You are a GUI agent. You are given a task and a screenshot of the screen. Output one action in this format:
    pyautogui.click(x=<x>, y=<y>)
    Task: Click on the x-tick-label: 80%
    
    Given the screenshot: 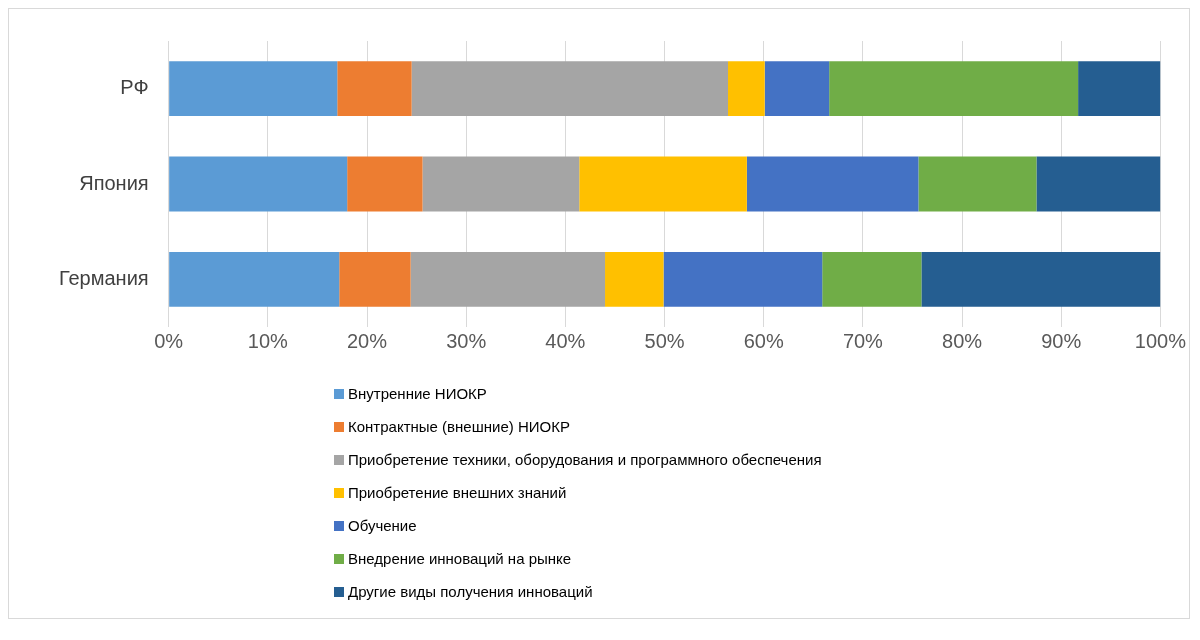 What is the action you would take?
    pyautogui.click(x=962, y=340)
    